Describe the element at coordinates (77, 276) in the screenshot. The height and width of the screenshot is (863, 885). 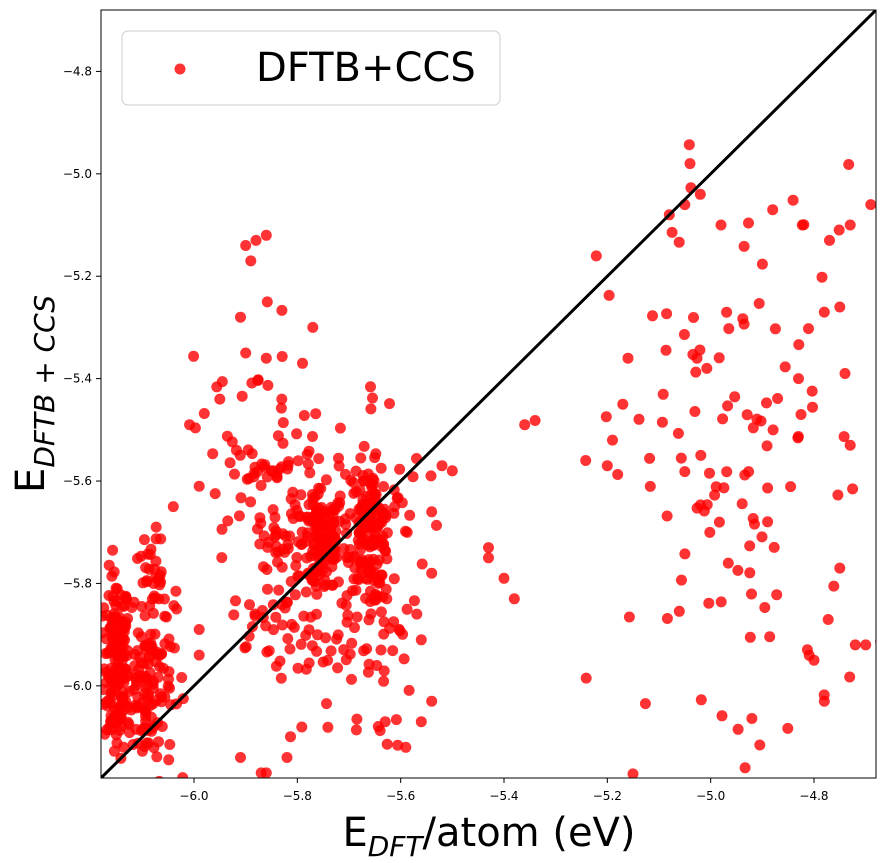
I see `y-tick-label: −5.2` at that location.